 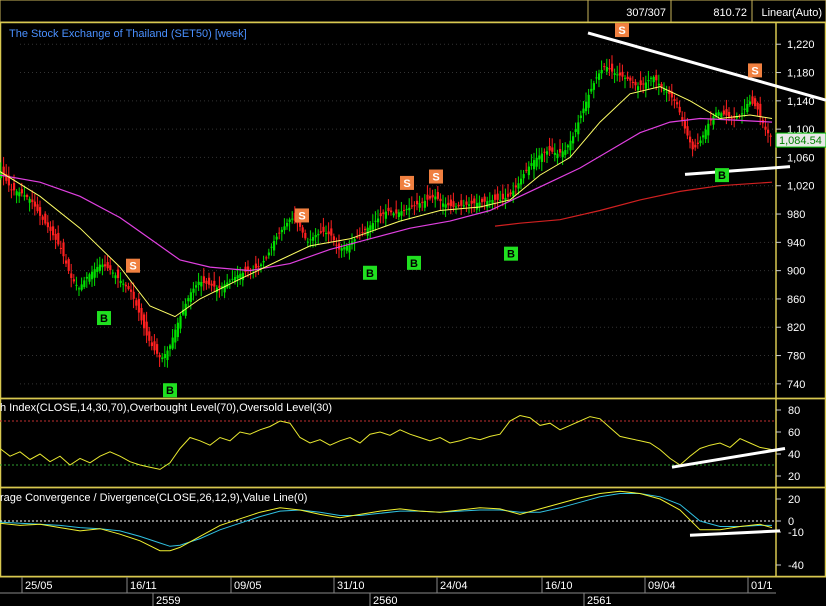 What do you see at coordinates (796, 357) in the screenshot?
I see `price-tick-label: 780` at bounding box center [796, 357].